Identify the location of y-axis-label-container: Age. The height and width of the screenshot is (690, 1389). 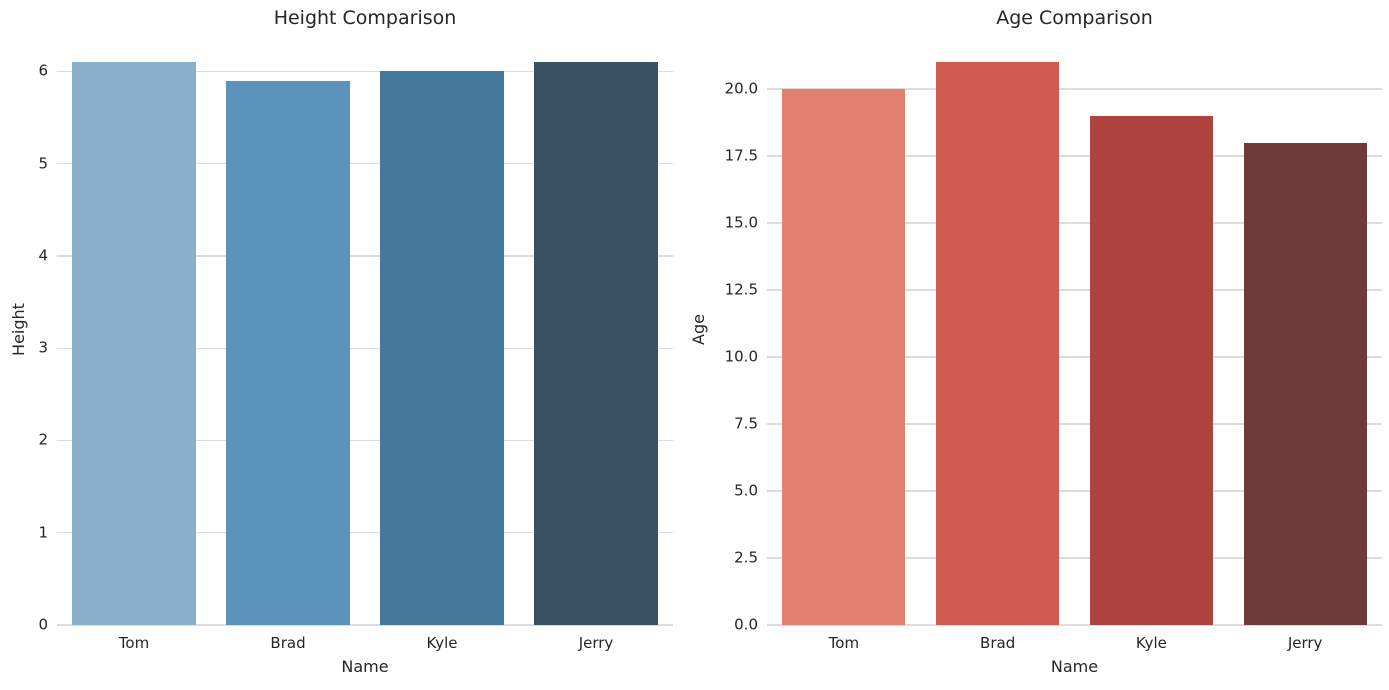
(698, 329).